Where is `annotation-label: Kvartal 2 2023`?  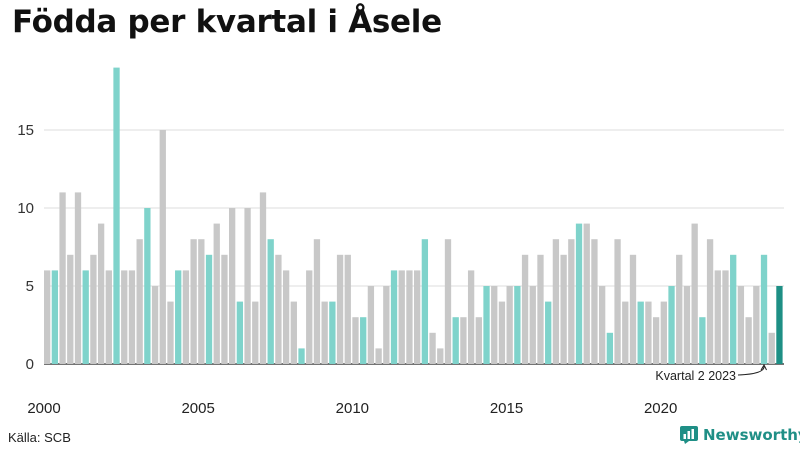 annotation-label: Kvartal 2 2023 is located at coordinates (695, 376).